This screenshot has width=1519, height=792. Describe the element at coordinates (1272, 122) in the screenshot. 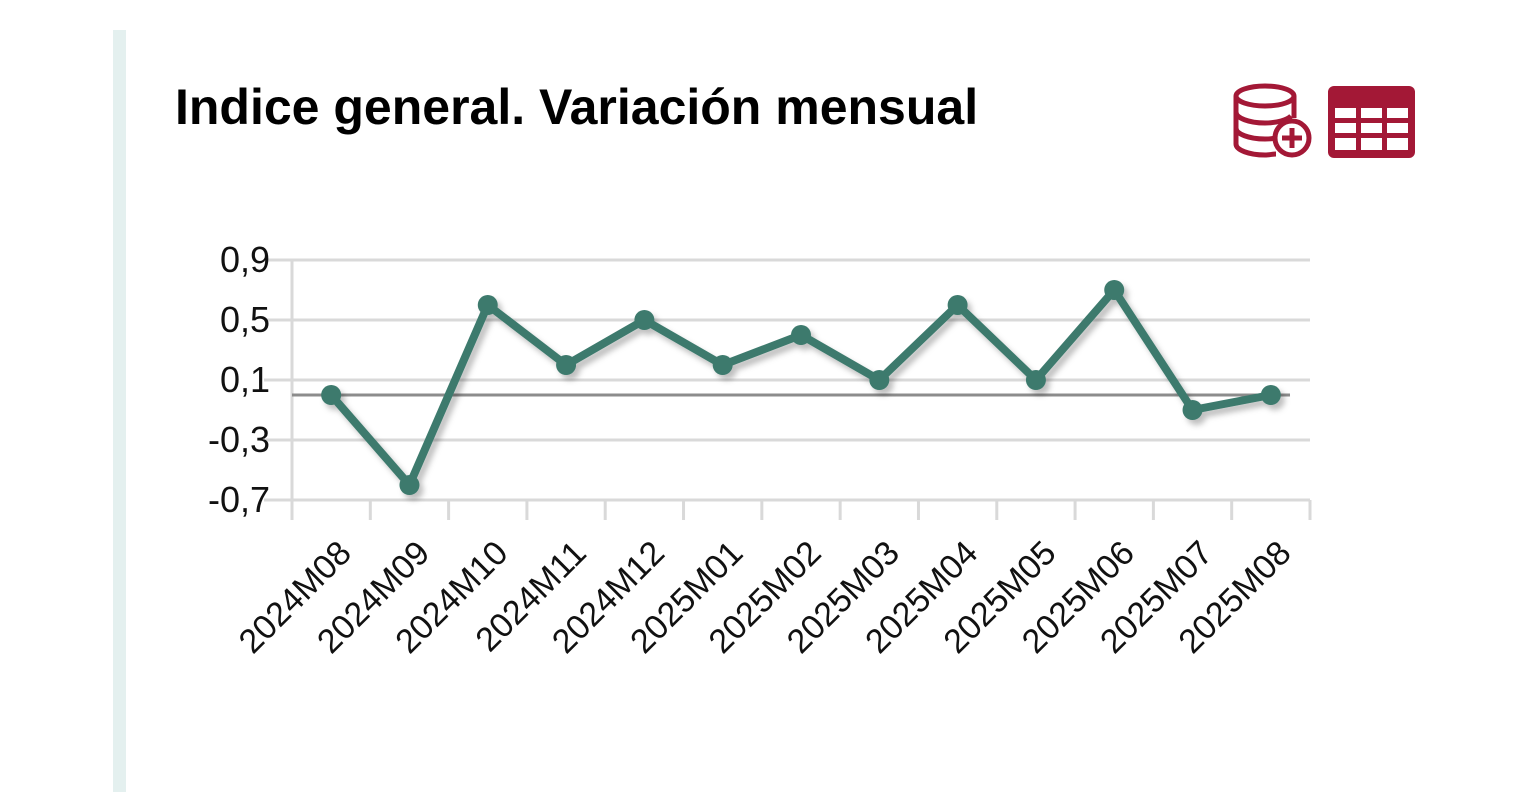

I see `database-add-icon` at that location.